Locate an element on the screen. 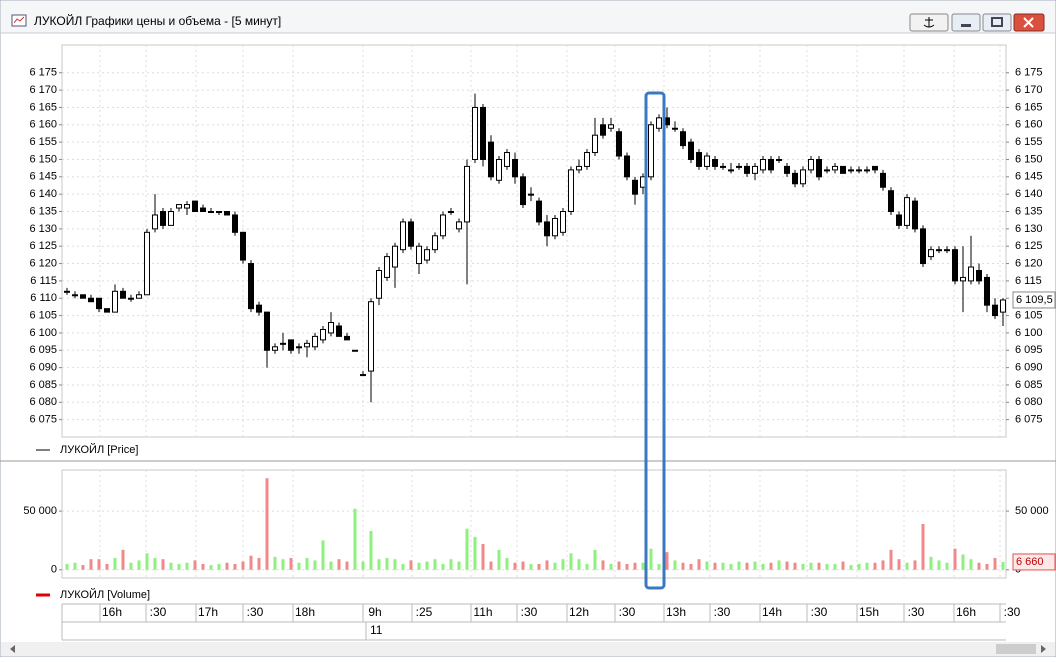  window-title: ЛУКОЙЛ Графики цены и объема - [5 минут] is located at coordinates (157, 20).